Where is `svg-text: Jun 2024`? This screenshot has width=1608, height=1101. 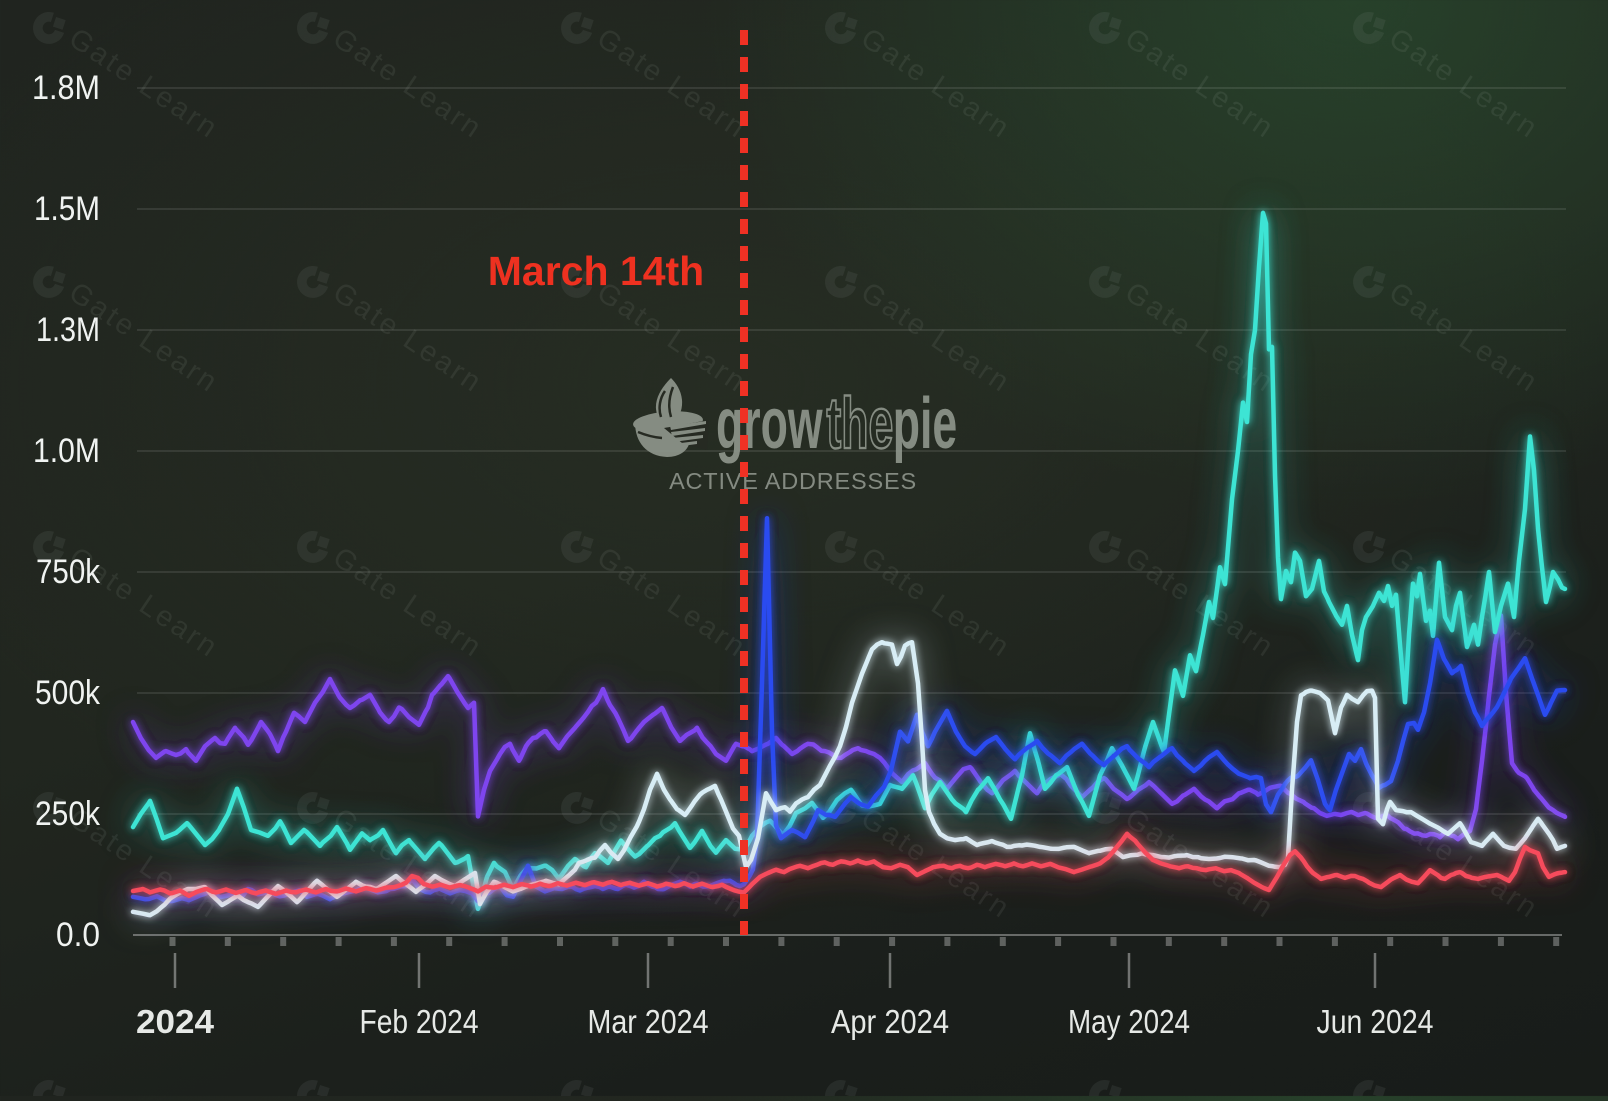
svg-text: Jun 2024 is located at coordinates (1375, 1021).